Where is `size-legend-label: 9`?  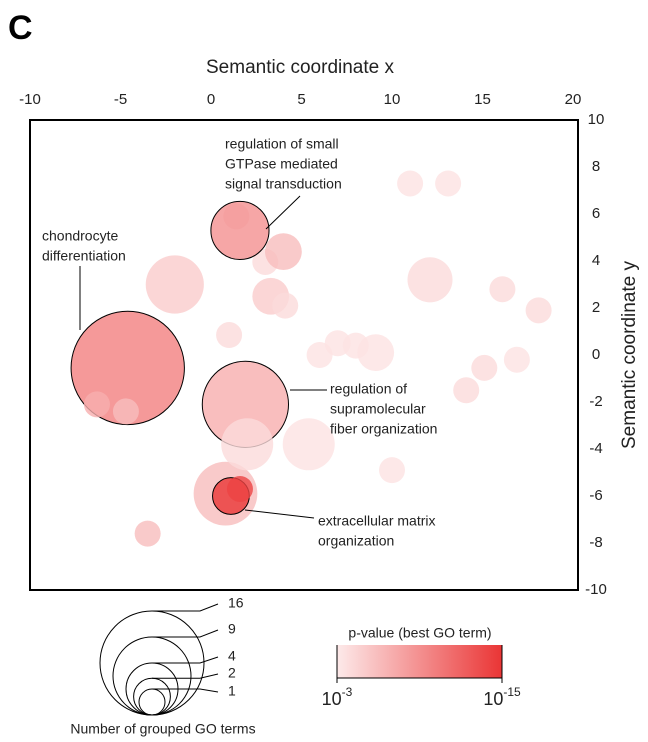
size-legend-label: 9 is located at coordinates (232, 629).